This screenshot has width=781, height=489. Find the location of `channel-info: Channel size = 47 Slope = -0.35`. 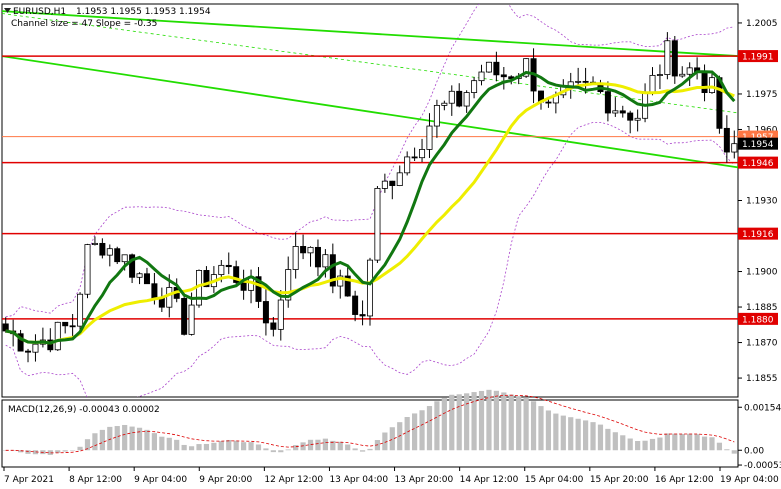

channel-info: Channel size = 47 Slope = -0.35 is located at coordinates (84, 24).